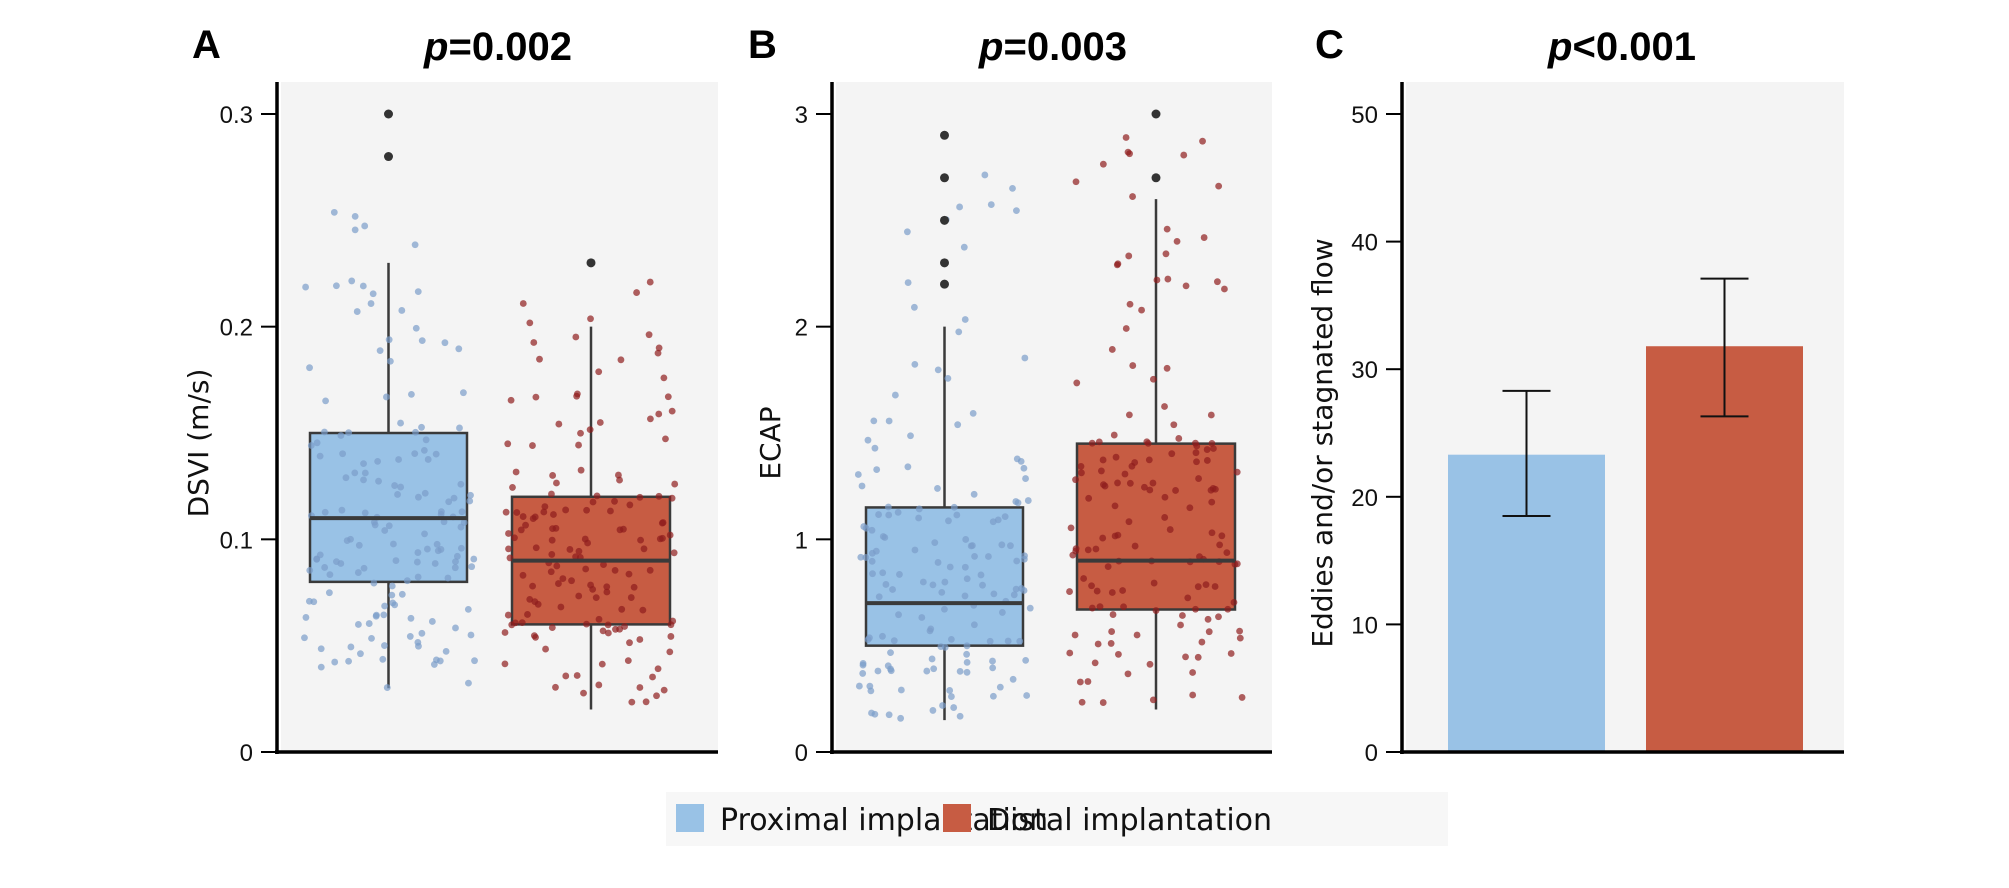  Describe the element at coordinates (1724, 514) in the screenshot. I see `bar-group-distal` at that location.